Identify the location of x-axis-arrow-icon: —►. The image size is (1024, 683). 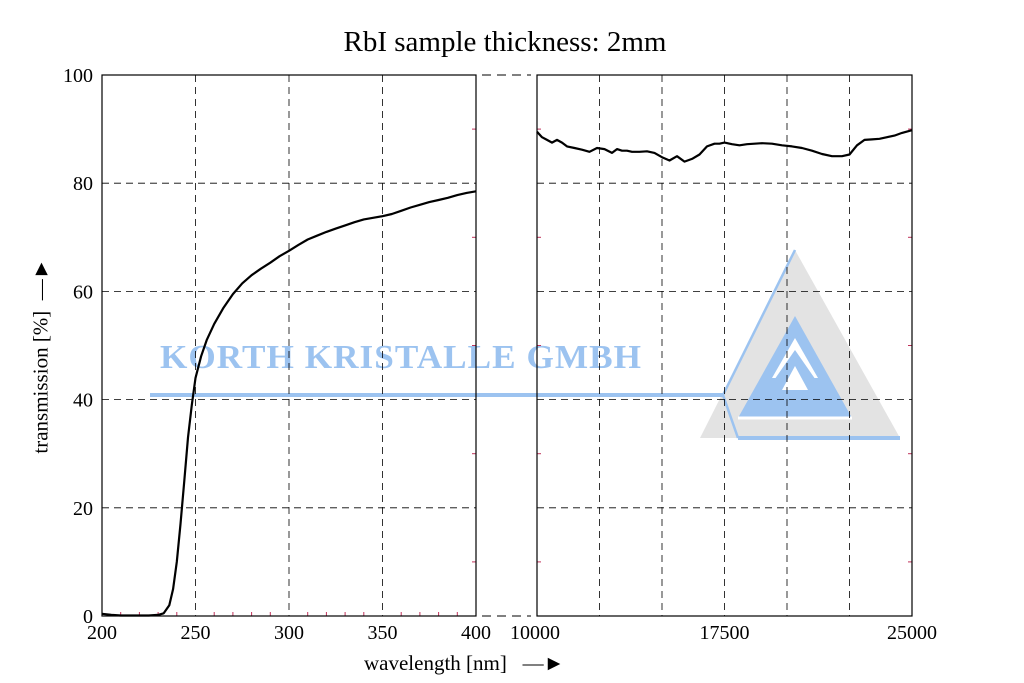
(538, 663).